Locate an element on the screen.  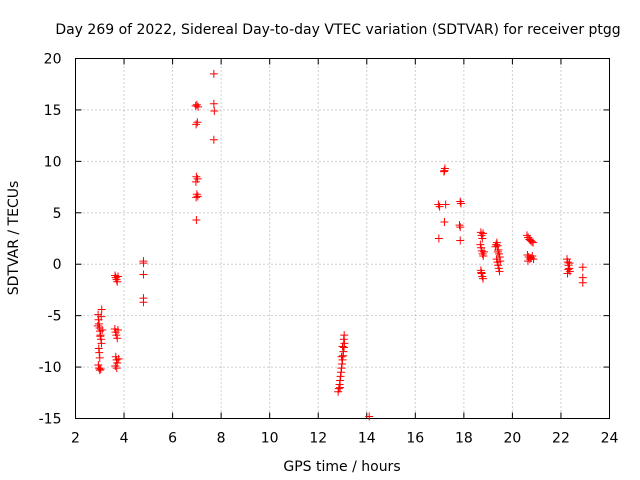
y-tick-label: -15 is located at coordinates (50, 420).